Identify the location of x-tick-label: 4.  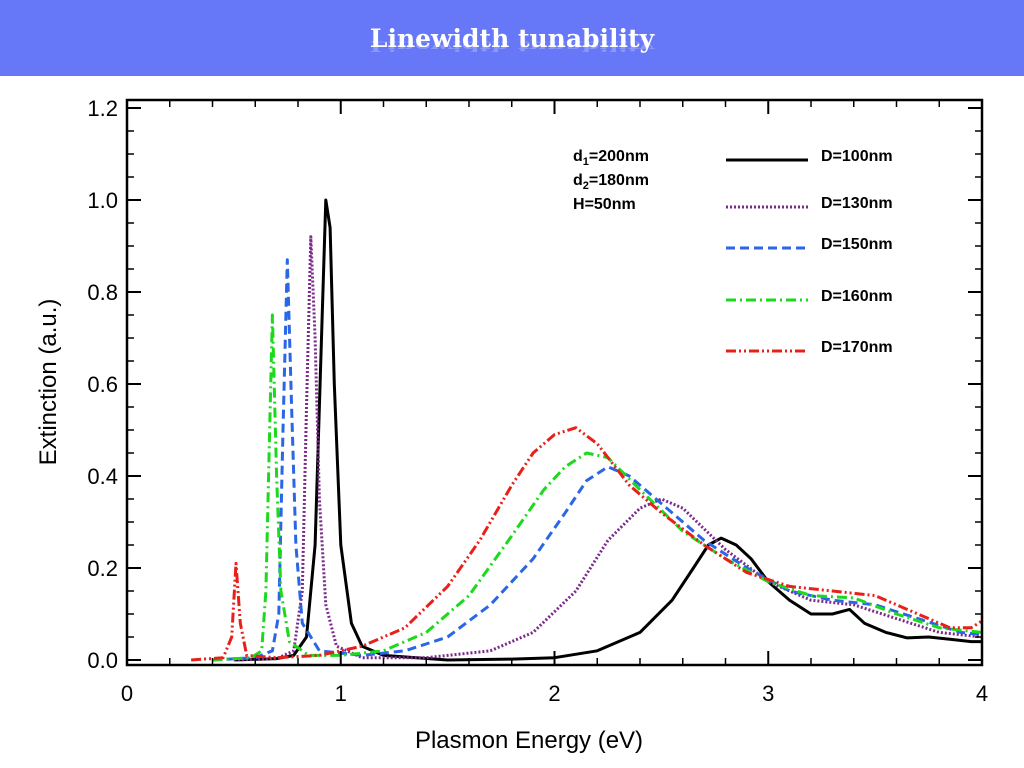
(982, 693).